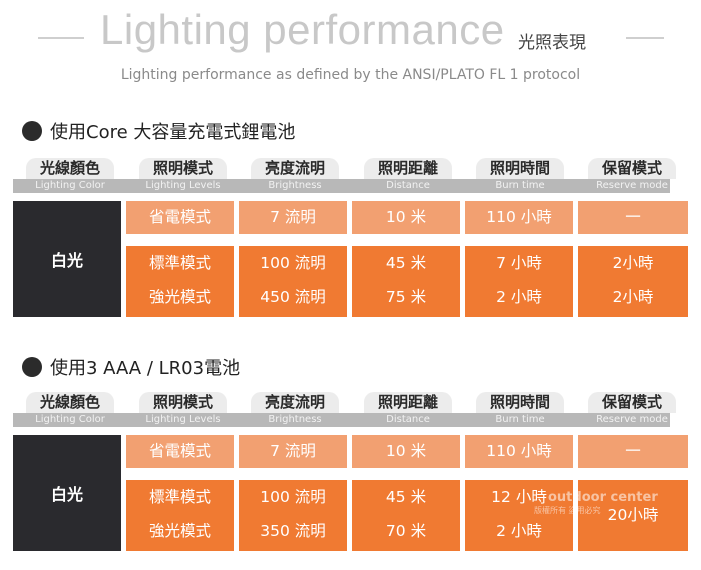 This screenshot has width=701, height=570. I want to click on section-title: 使用3 AAA / LR03電池, so click(131, 367).